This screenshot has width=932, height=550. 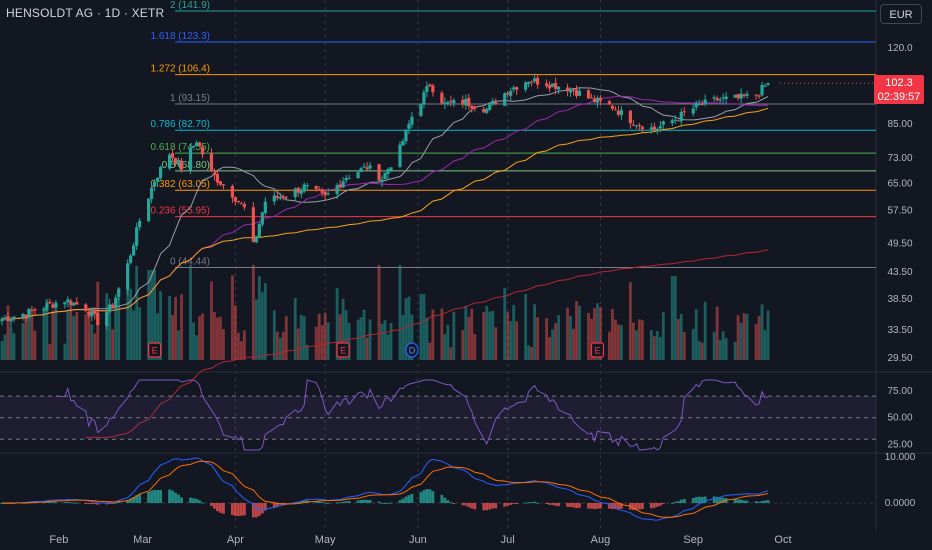 What do you see at coordinates (181, 184) in the screenshot?
I see `fib-level-label: 0.382 (63.05)` at bounding box center [181, 184].